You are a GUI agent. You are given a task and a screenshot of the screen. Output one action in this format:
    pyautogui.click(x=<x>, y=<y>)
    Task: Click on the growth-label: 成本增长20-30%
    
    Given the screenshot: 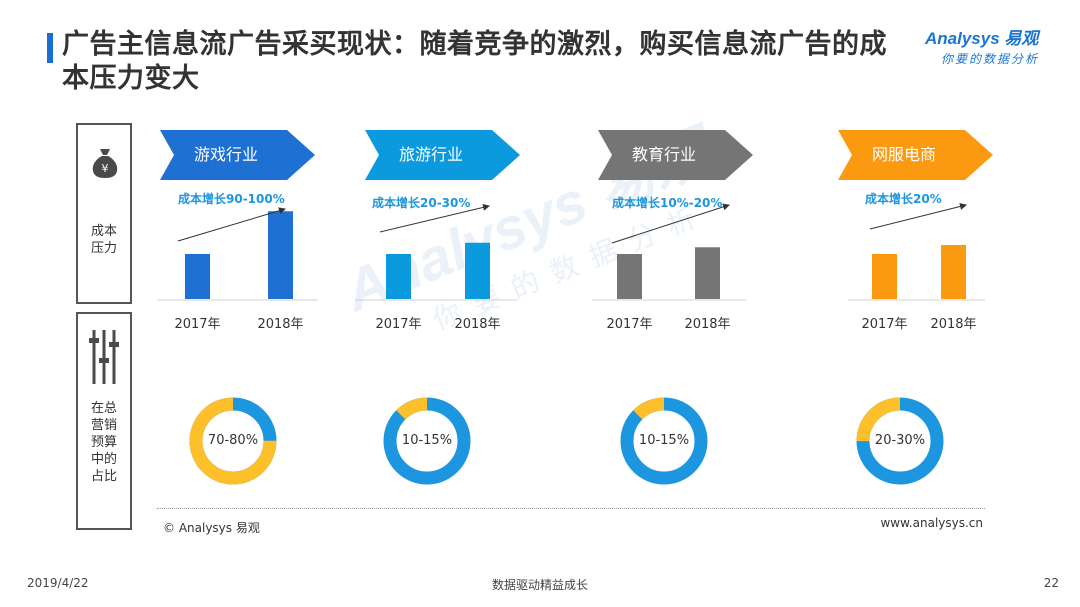 What is the action you would take?
    pyautogui.click(x=421, y=203)
    